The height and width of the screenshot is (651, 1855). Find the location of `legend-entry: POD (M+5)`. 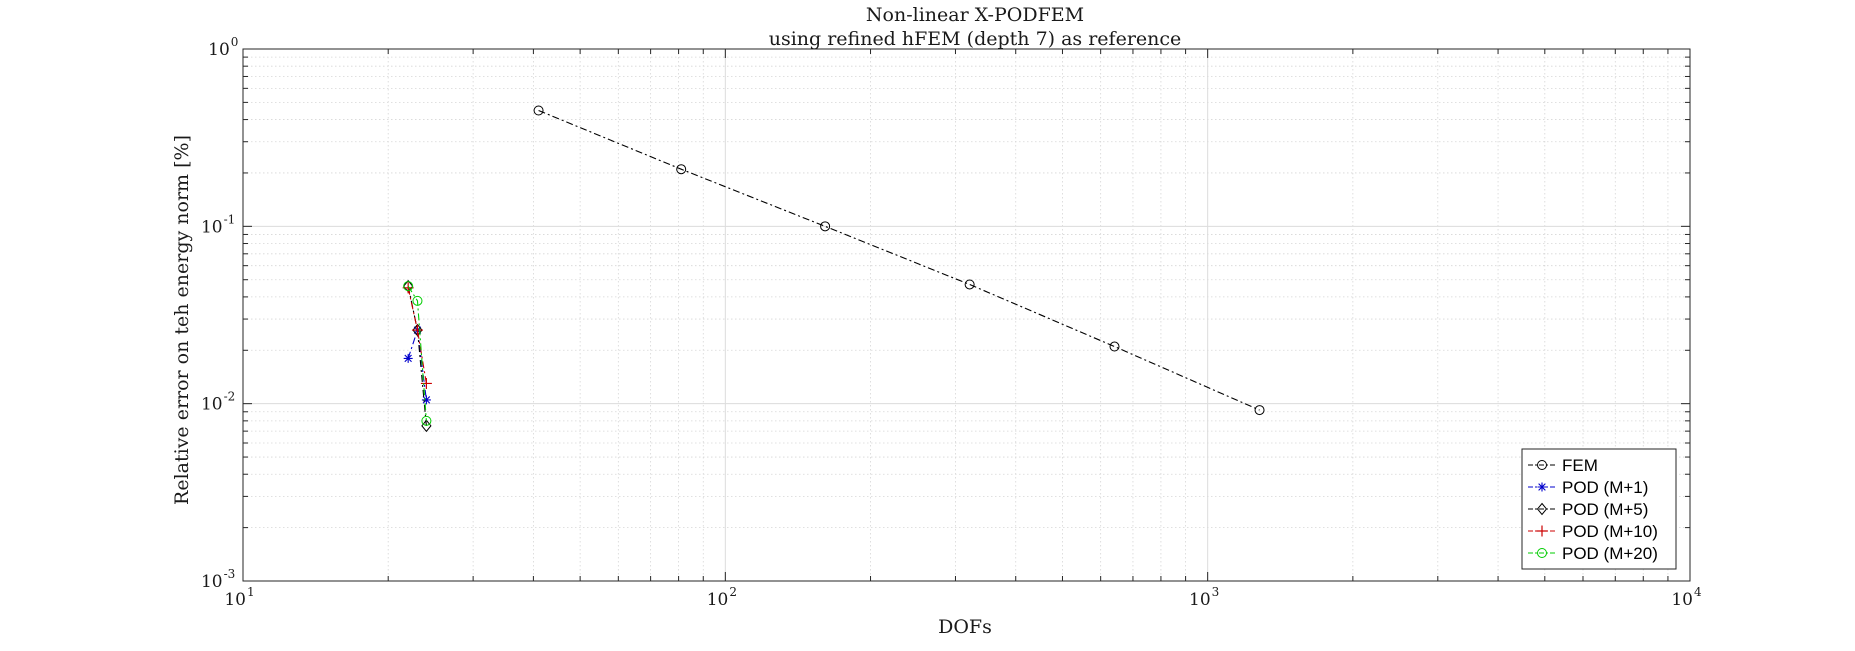

legend-entry: POD (M+5) is located at coordinates (1588, 509).